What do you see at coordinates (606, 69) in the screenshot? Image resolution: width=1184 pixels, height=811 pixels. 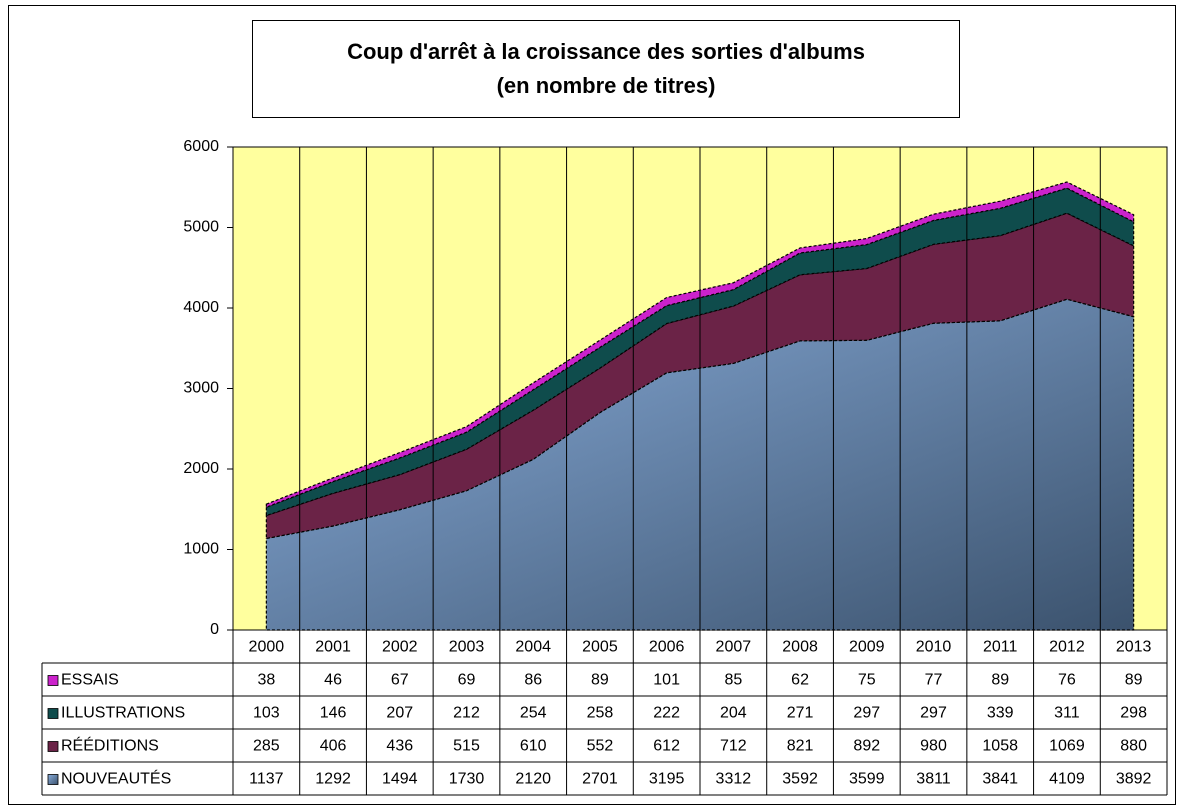 I see `title-box` at bounding box center [606, 69].